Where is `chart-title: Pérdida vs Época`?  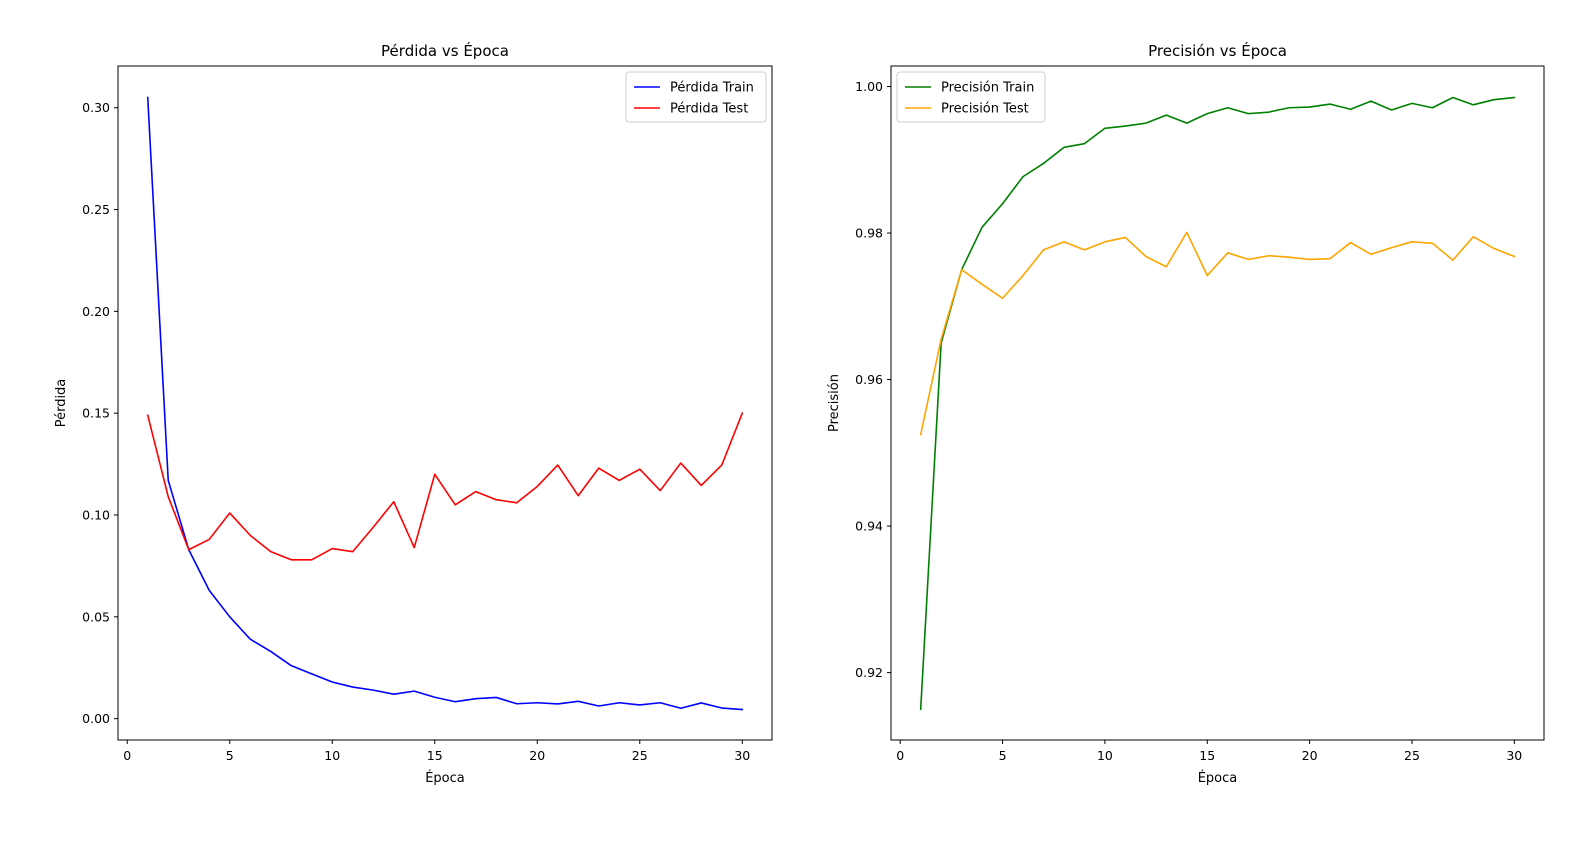
chart-title: Pérdida vs Época is located at coordinates (445, 50).